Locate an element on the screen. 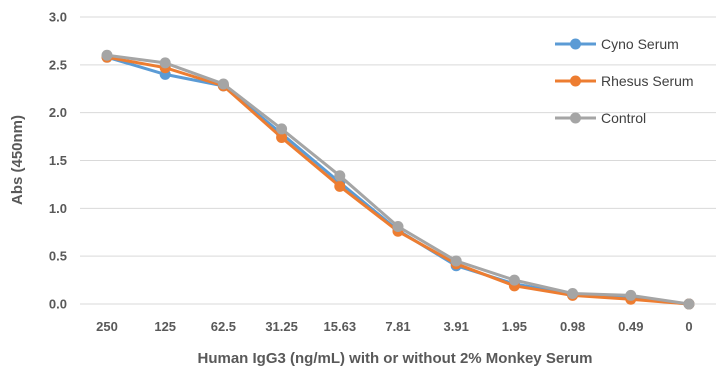  x-tick-label: 0.98 is located at coordinates (572, 326).